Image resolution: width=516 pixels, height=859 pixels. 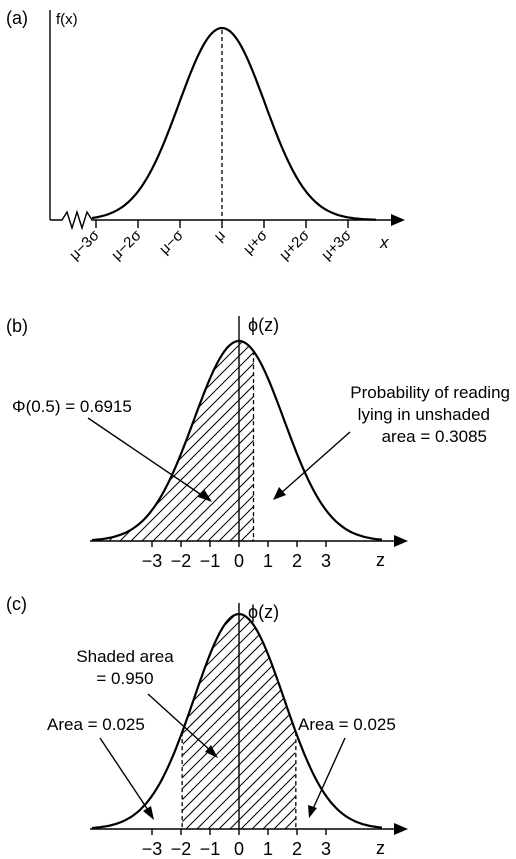 What do you see at coordinates (380, 848) in the screenshot?
I see `panel-c-x-label: z` at bounding box center [380, 848].